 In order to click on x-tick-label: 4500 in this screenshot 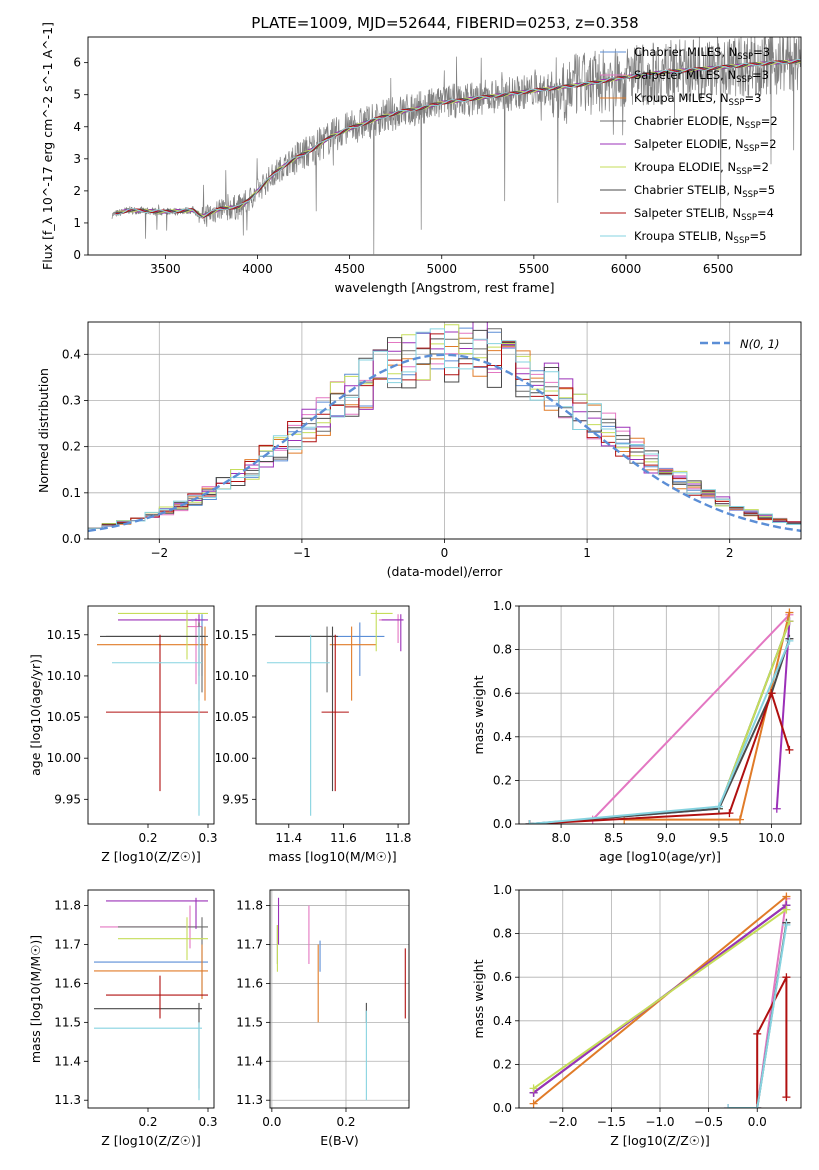, I will do `click(349, 269)`.